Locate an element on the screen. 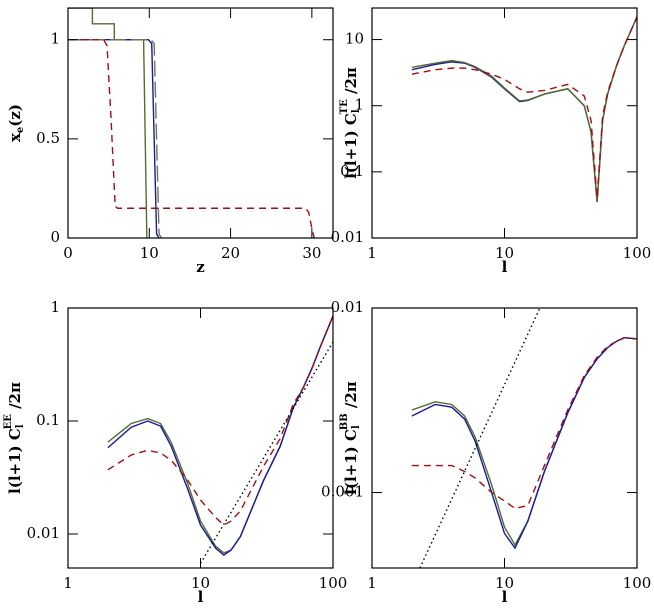 Image resolution: width=654 pixels, height=614 pixels. y-axis-label-part: (z) is located at coordinates (15, 115).